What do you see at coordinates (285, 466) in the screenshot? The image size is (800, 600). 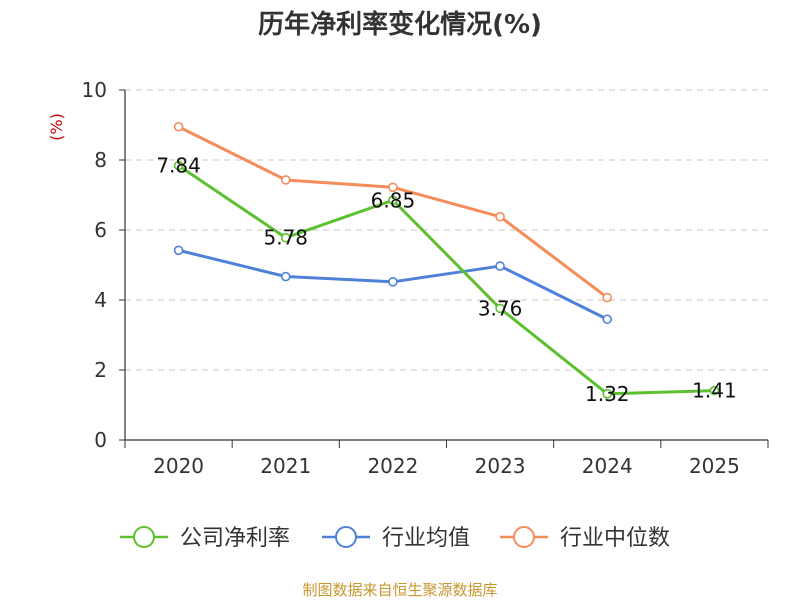 I see `x-tick-label: 2021` at bounding box center [285, 466].